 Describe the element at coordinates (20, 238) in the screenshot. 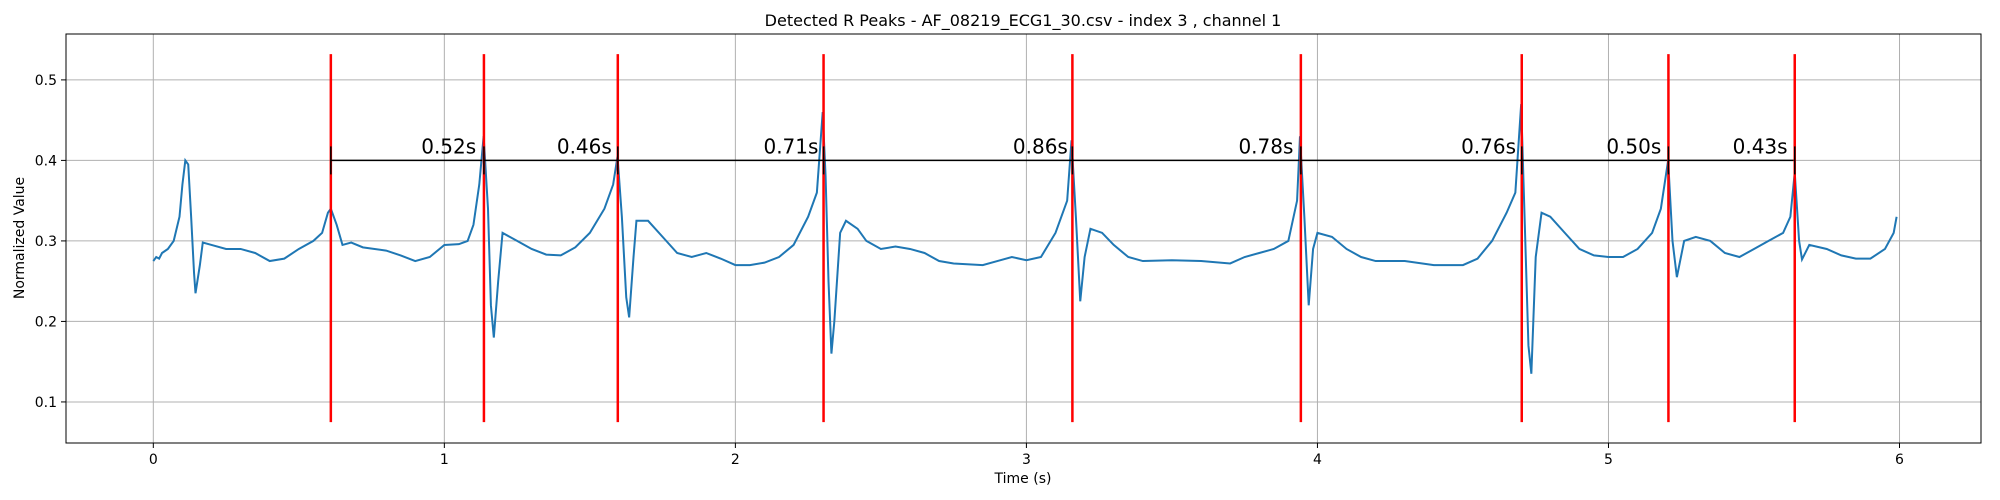

I see `y-axis-label: Normalized Value` at that location.